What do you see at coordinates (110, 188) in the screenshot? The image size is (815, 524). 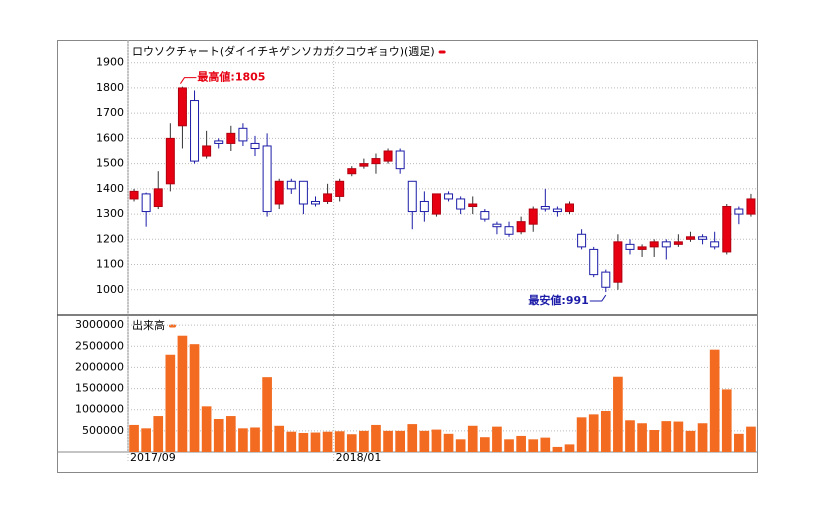 I see `y-tick-label: 1400` at bounding box center [110, 188].